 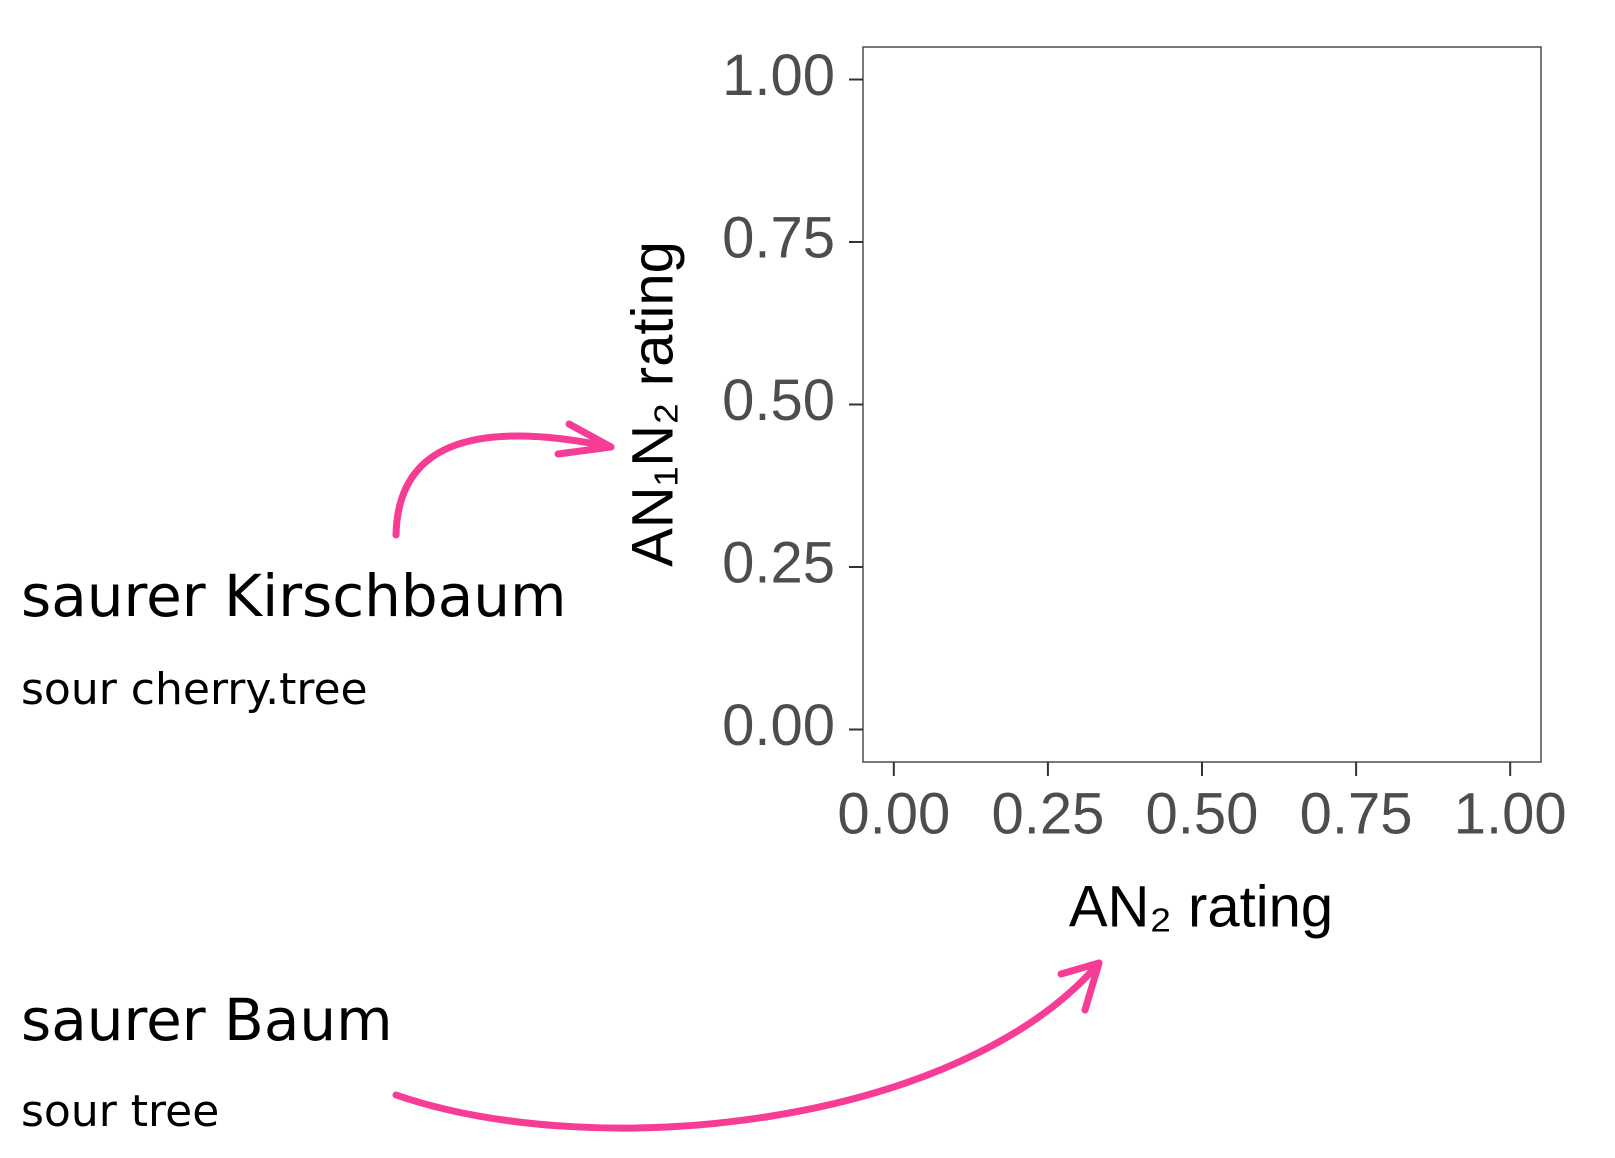 I want to click on annotation-text: saurer Baum, so click(x=207, y=1020).